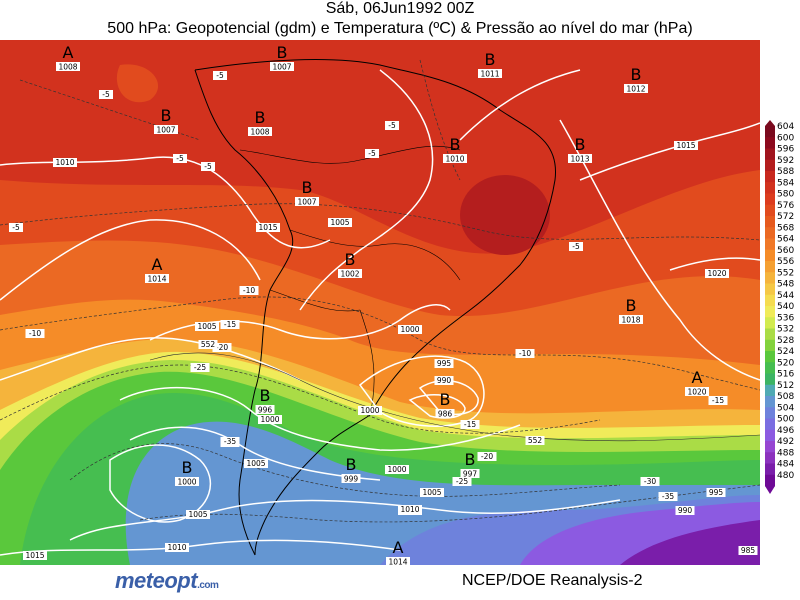 Image resolution: width=800 pixels, height=600 pixels. I want to click on colorbar-label: 584, so click(785, 183).